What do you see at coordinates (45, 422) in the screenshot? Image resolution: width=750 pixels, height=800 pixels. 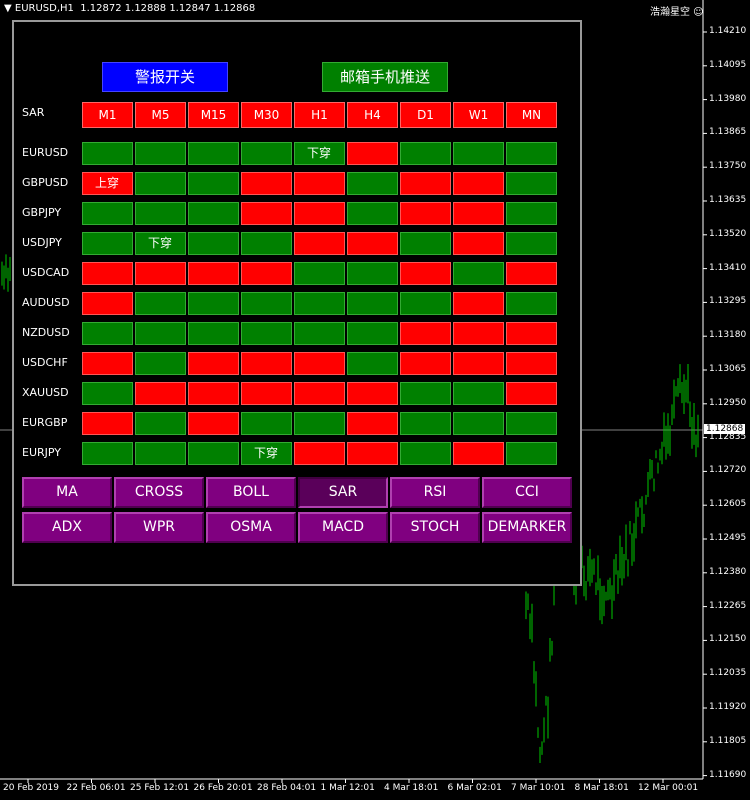 I see `symbol-label: EURGBP` at bounding box center [45, 422].